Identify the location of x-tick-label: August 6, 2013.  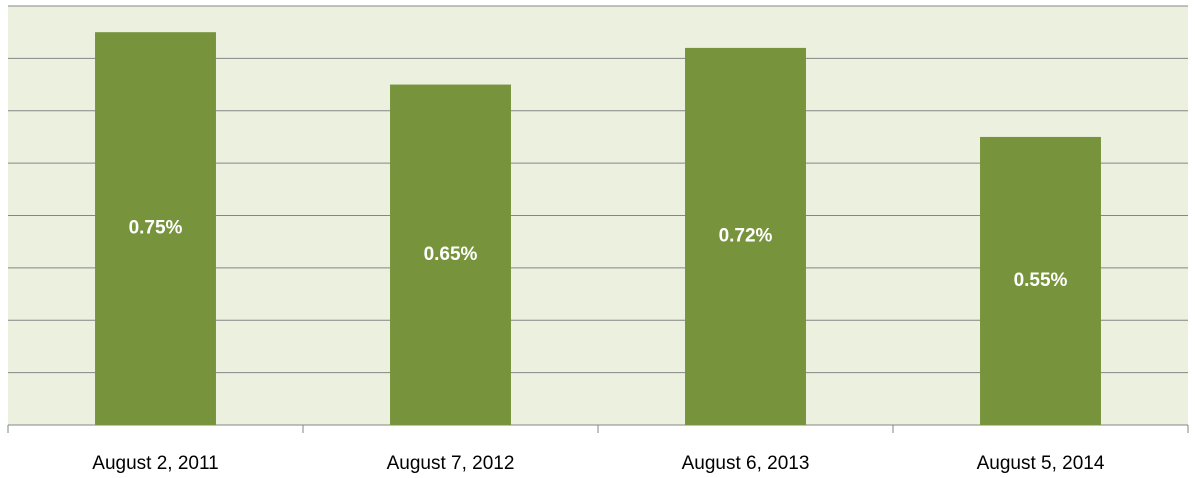
(746, 463).